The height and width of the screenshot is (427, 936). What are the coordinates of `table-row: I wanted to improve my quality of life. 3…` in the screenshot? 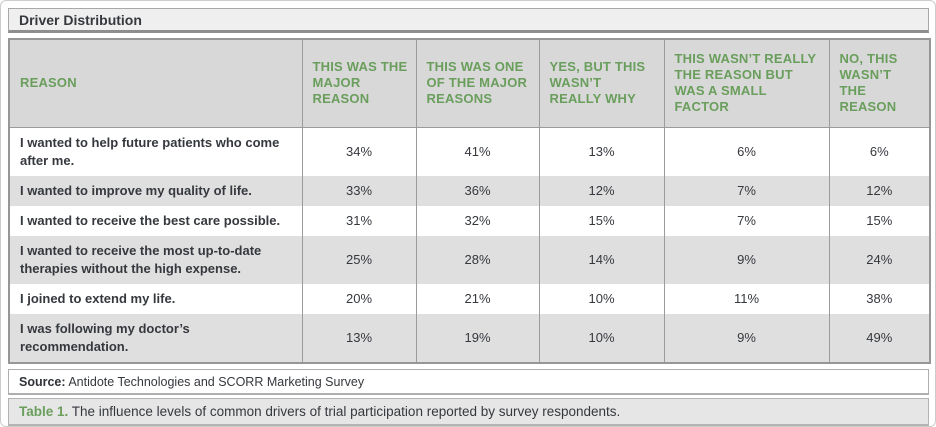 It's located at (469, 190).